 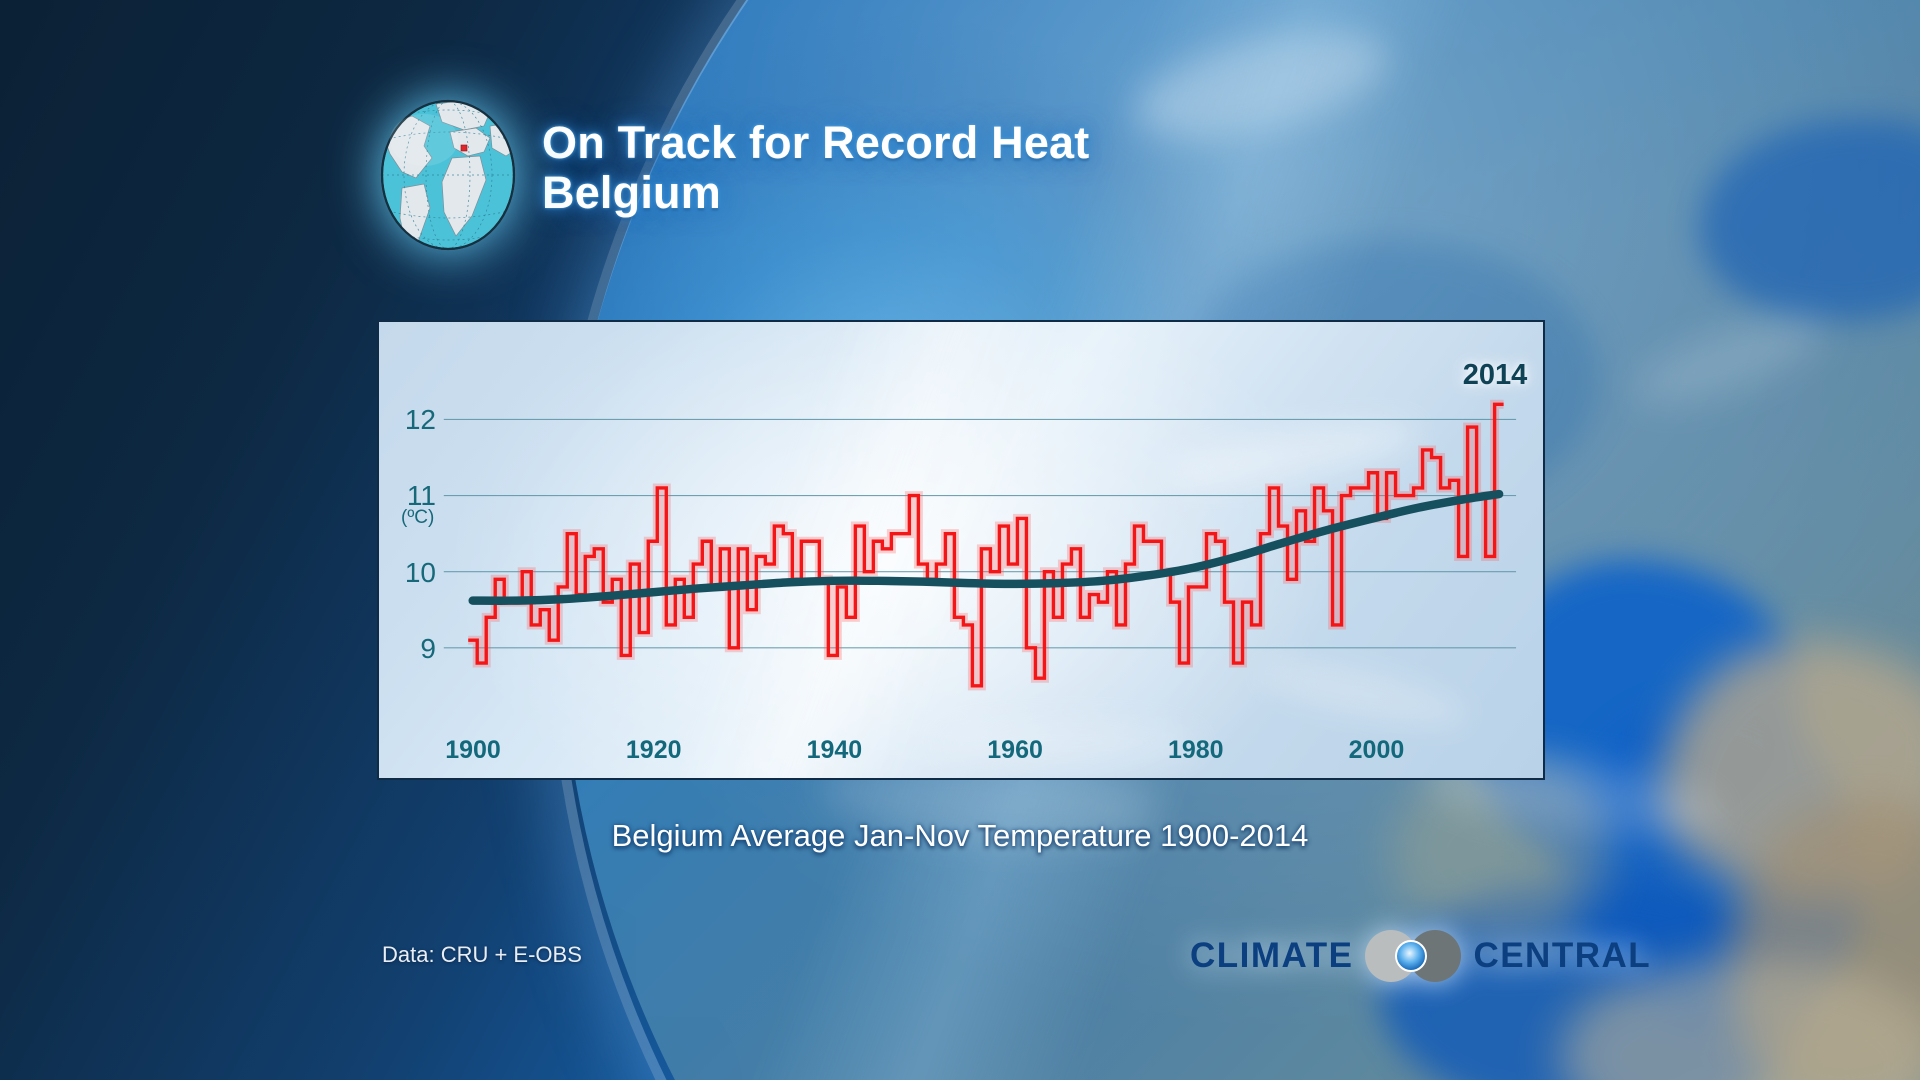 I want to click on title-block: On Track for Record Heat Belgium, so click(x=816, y=168).